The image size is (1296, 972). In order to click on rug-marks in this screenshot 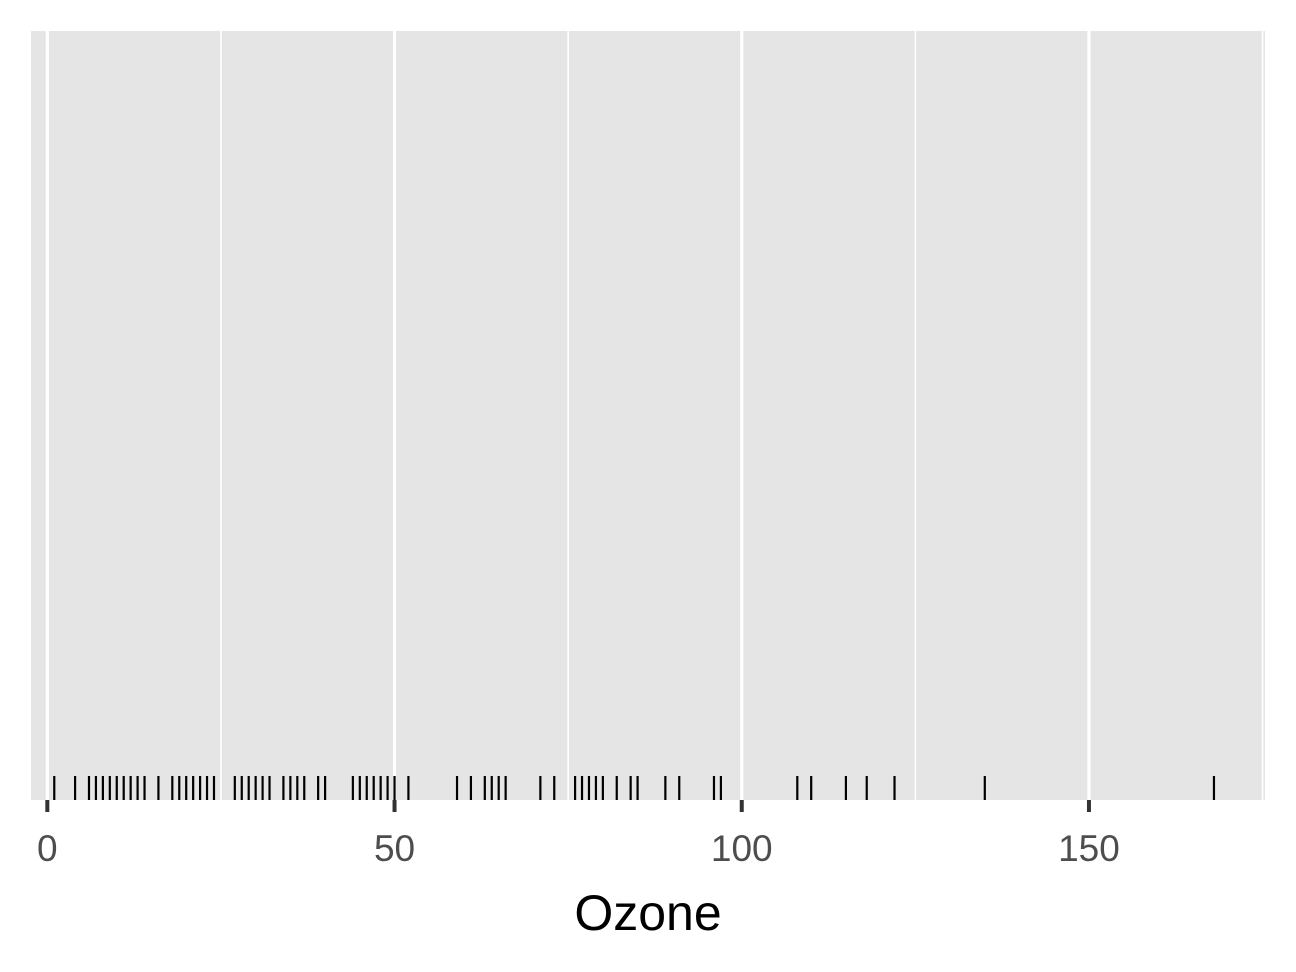, I will do `click(634, 788)`.